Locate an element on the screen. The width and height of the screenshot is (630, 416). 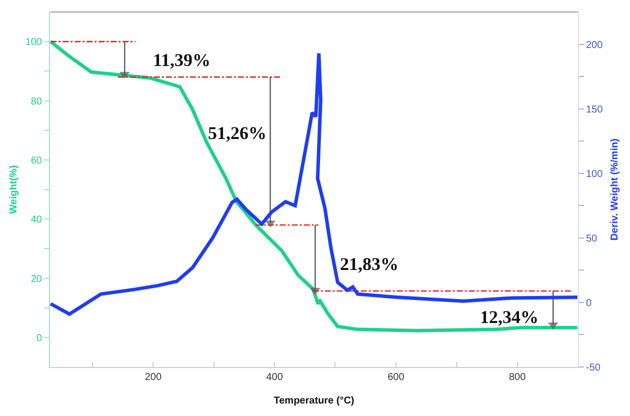
y2-tick-label: -50 is located at coordinates (593, 368).